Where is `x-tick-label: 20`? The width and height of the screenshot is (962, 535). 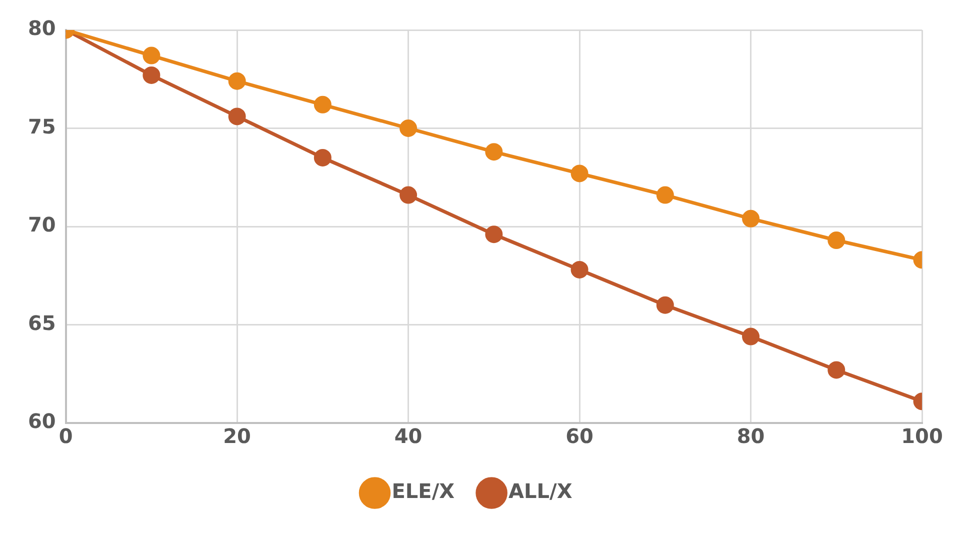 x-tick-label: 20 is located at coordinates (237, 436).